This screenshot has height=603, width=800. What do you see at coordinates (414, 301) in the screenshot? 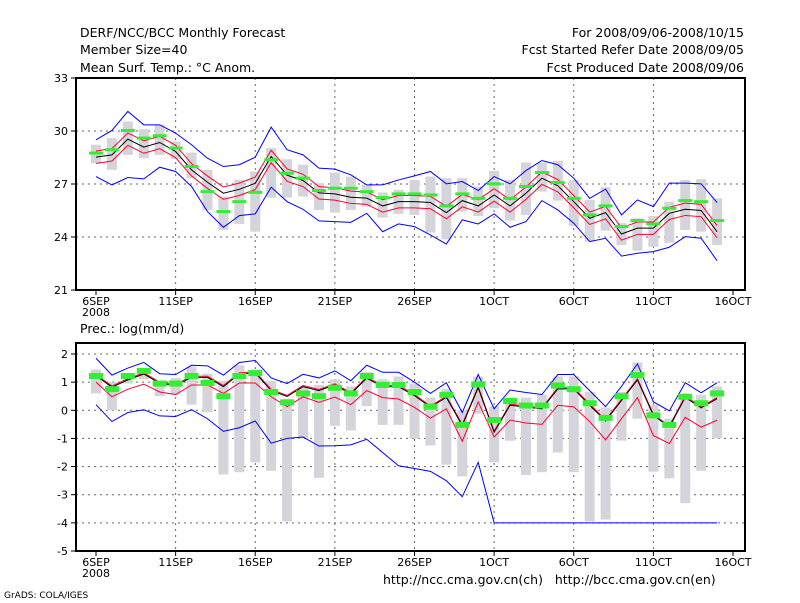
I see `x-tick-label: 26SEP` at bounding box center [414, 301].